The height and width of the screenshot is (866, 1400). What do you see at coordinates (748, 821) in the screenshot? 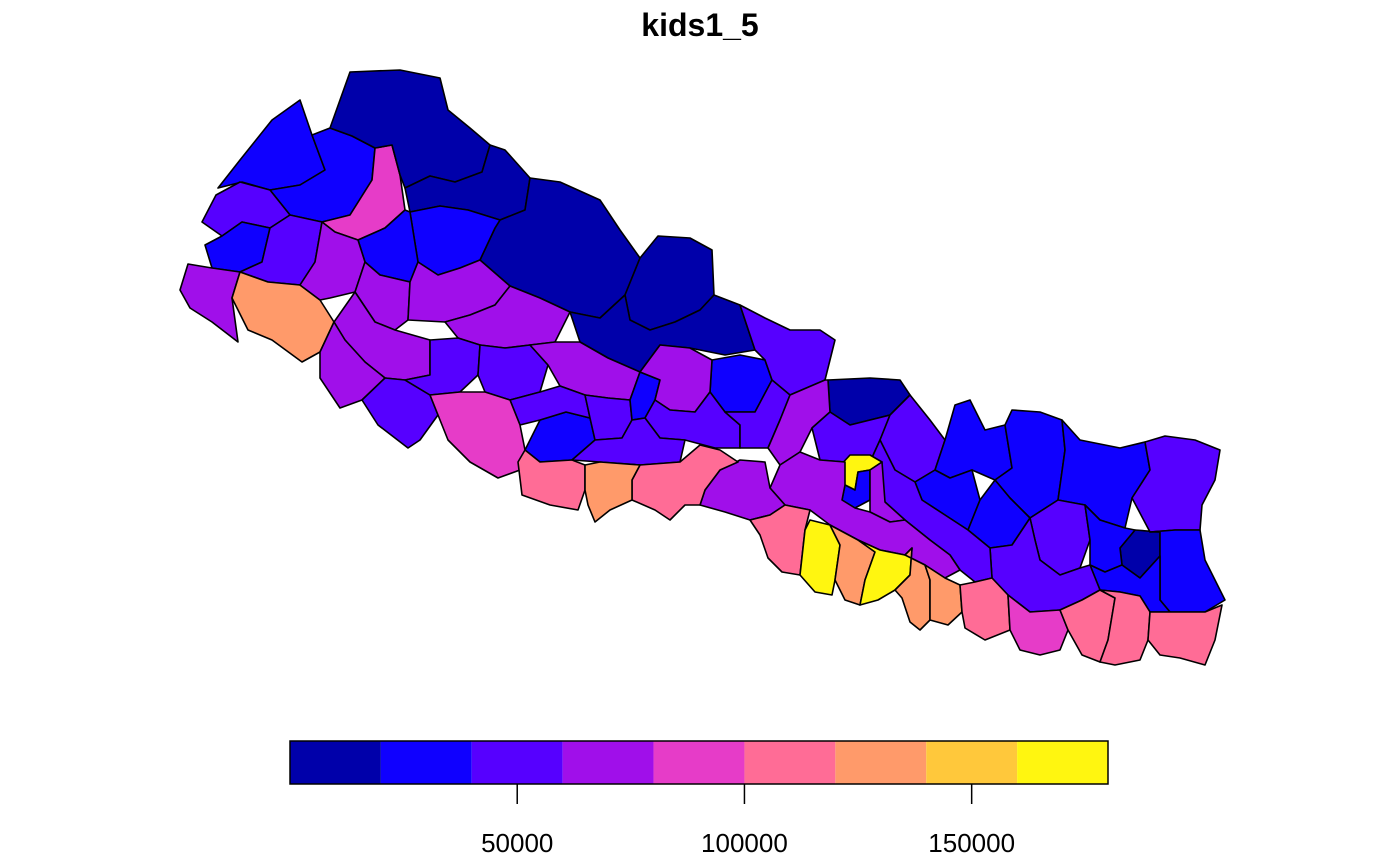
I see `legend-axis: 50000 100000 150000` at bounding box center [748, 821].